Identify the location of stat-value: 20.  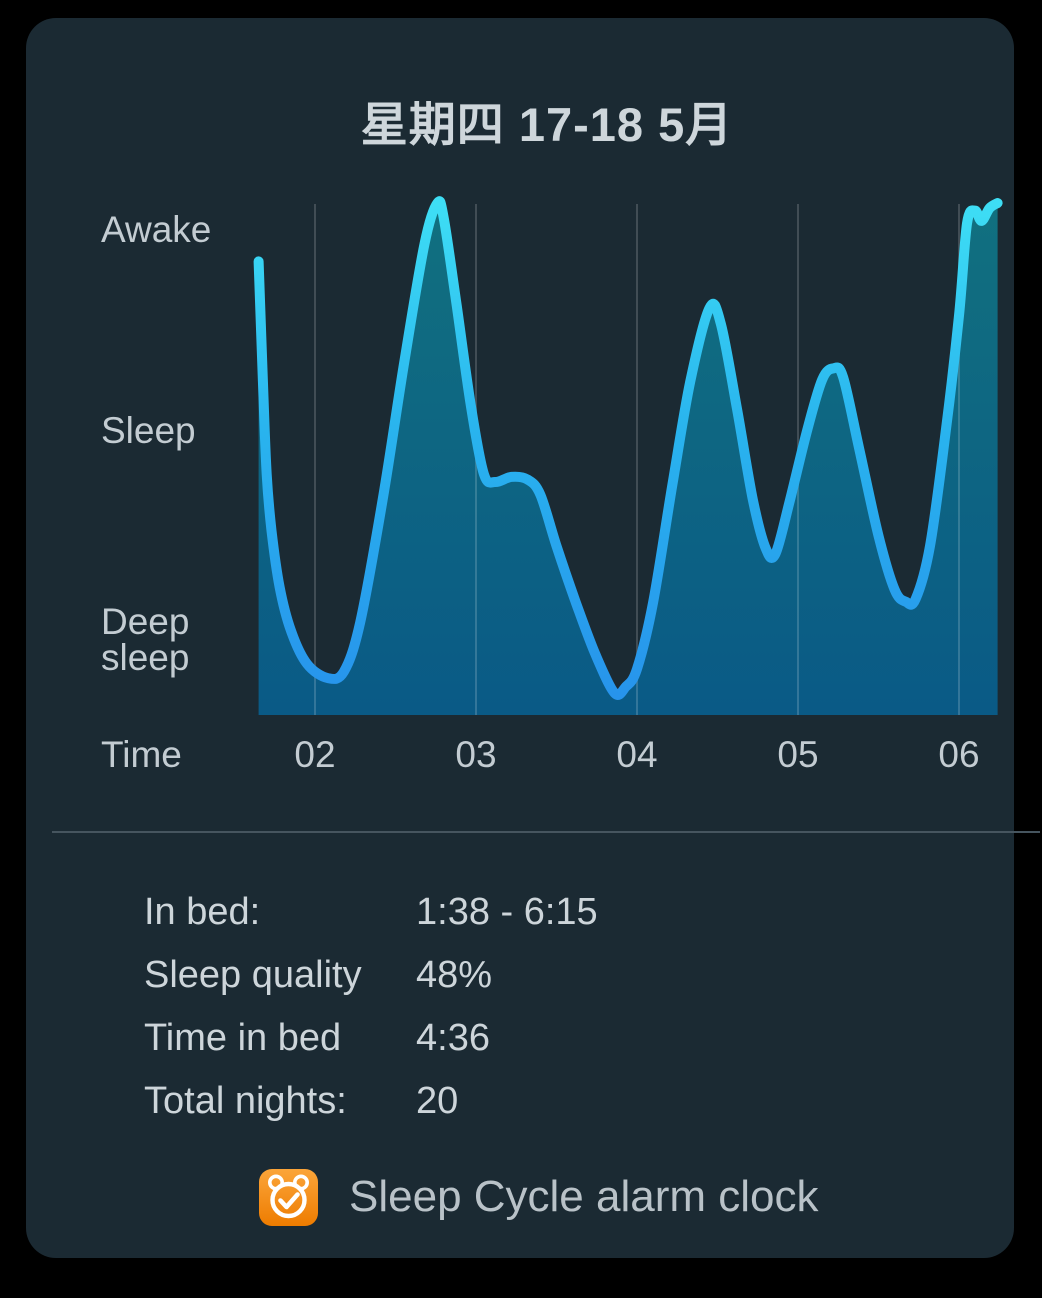
(437, 1101).